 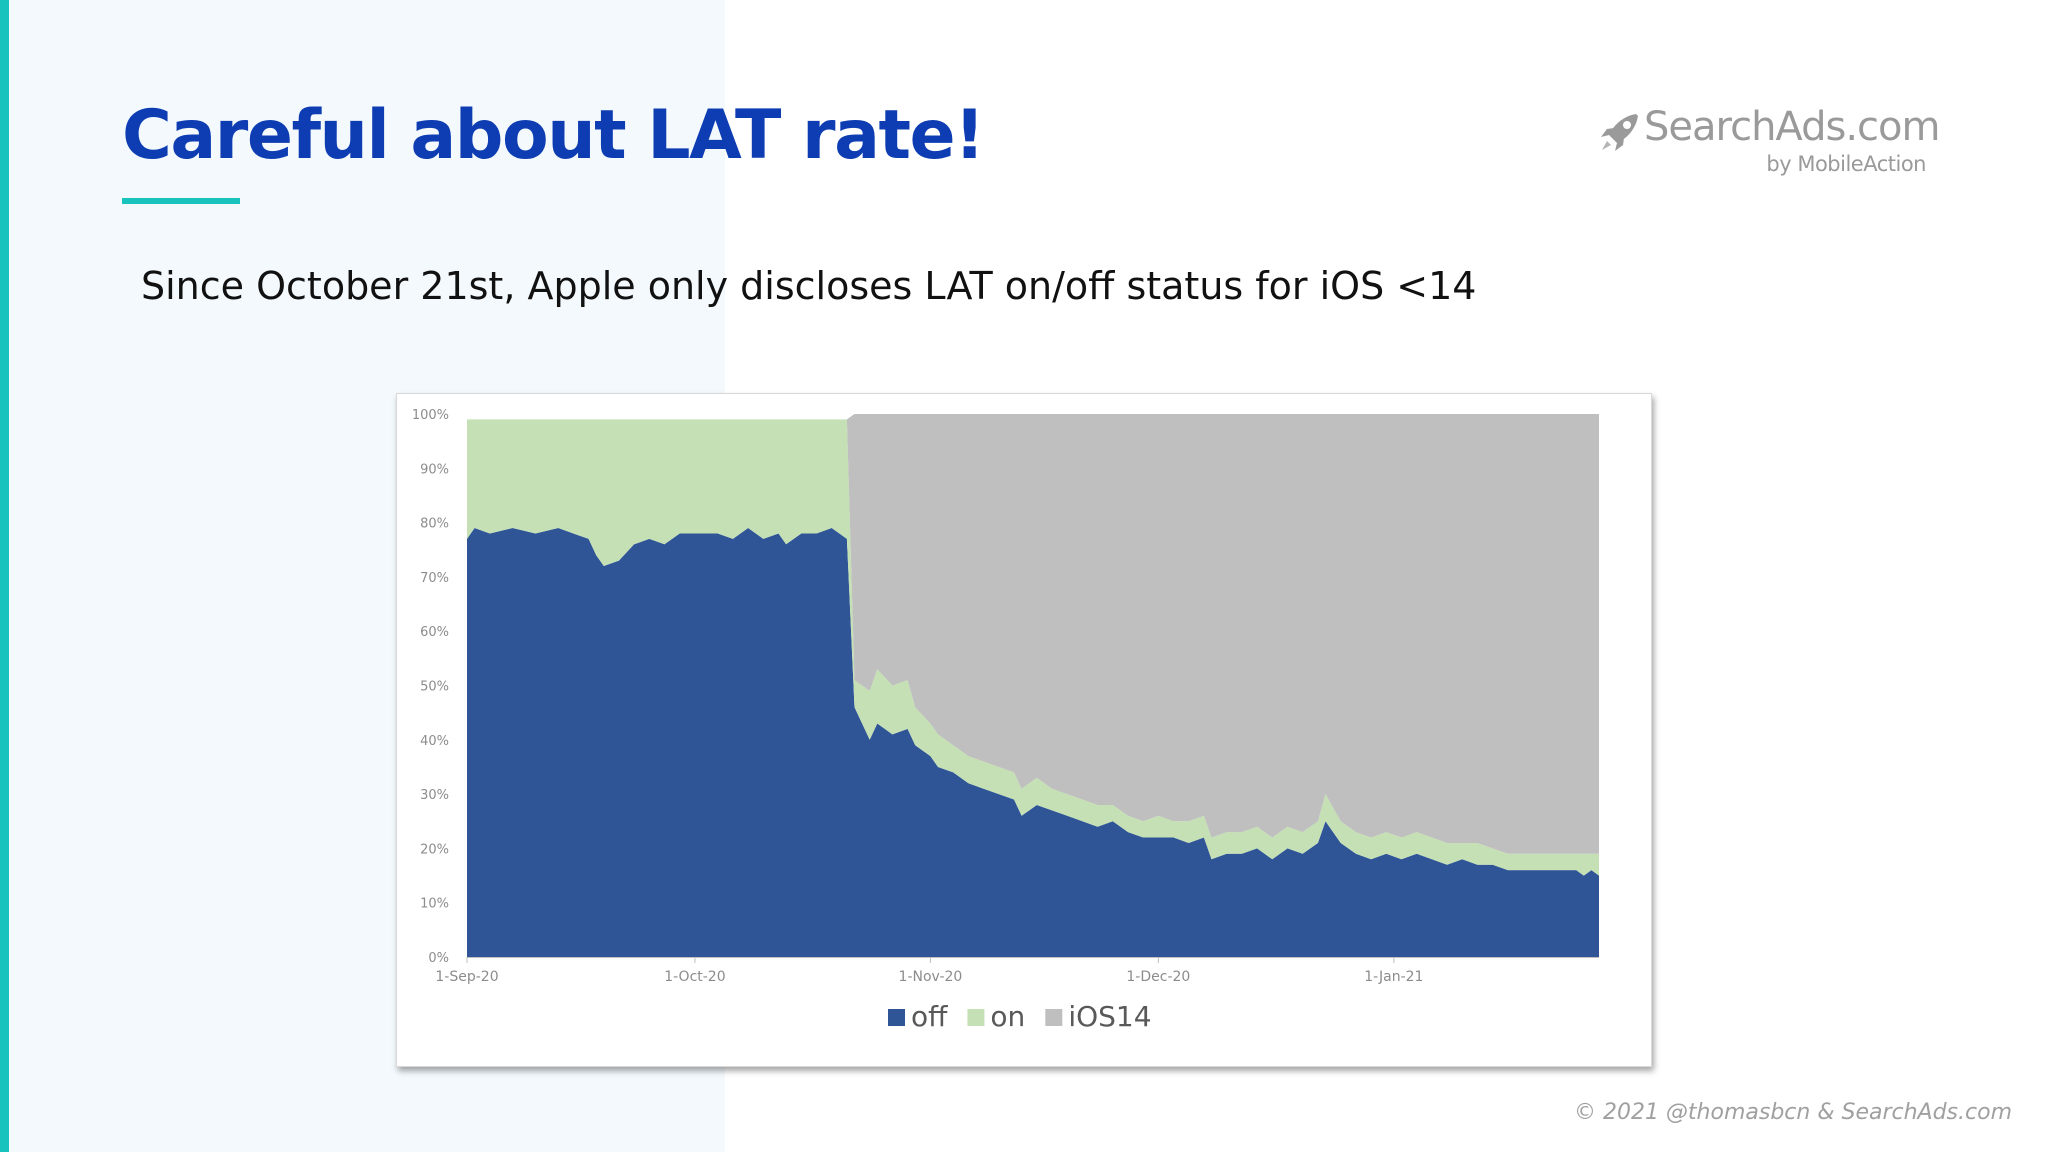 What do you see at coordinates (4, 576) in the screenshot?
I see `left-accent-bar` at bounding box center [4, 576].